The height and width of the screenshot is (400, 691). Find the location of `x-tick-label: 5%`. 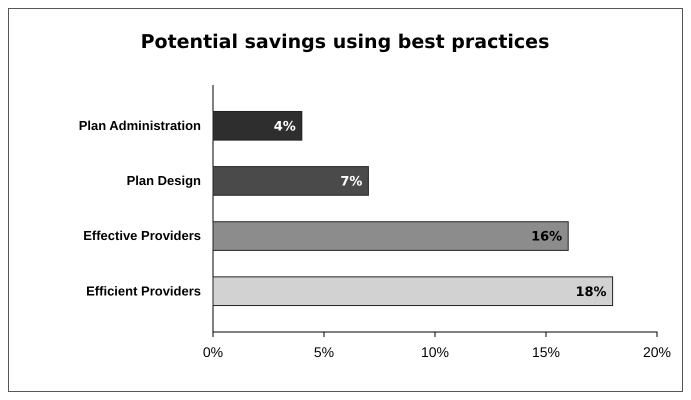

x-tick-label: 5% is located at coordinates (324, 352).